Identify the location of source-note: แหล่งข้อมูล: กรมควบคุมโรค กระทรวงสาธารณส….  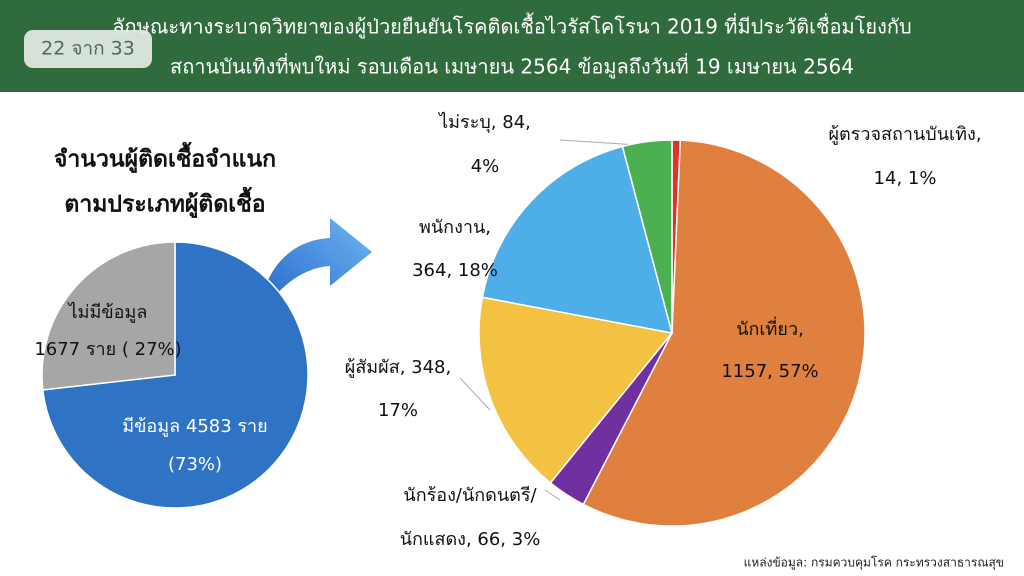
(874, 563).